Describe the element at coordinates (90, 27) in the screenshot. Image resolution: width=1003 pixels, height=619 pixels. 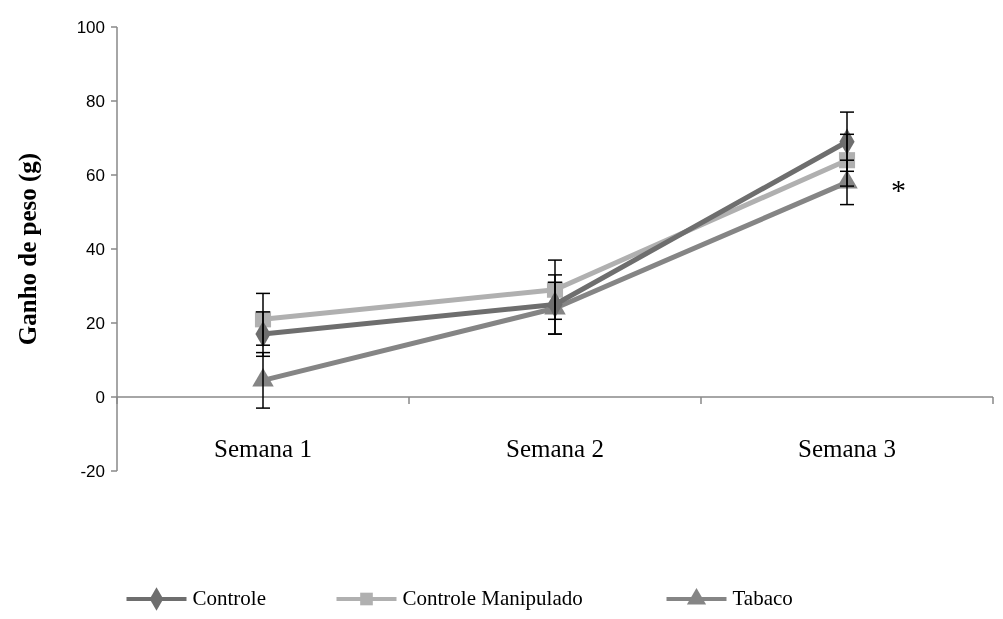
I see `y-tick-label: 100` at that location.